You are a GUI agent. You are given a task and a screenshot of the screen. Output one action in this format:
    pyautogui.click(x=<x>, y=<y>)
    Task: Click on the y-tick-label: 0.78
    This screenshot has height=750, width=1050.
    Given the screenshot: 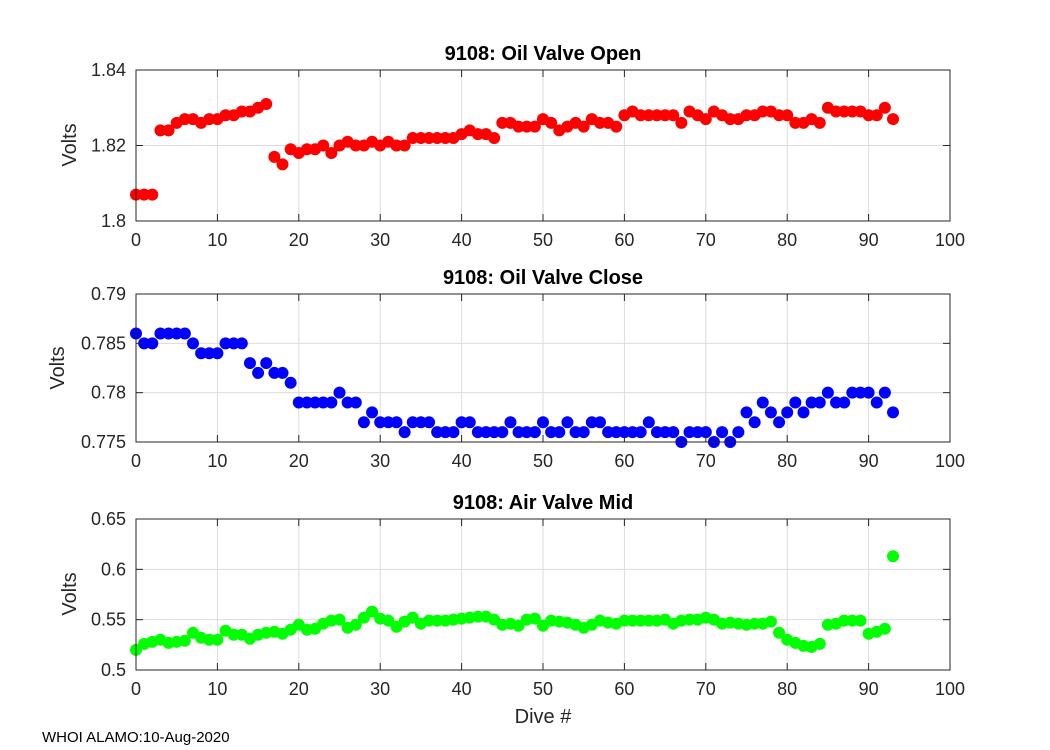 What is the action you would take?
    pyautogui.click(x=108, y=393)
    